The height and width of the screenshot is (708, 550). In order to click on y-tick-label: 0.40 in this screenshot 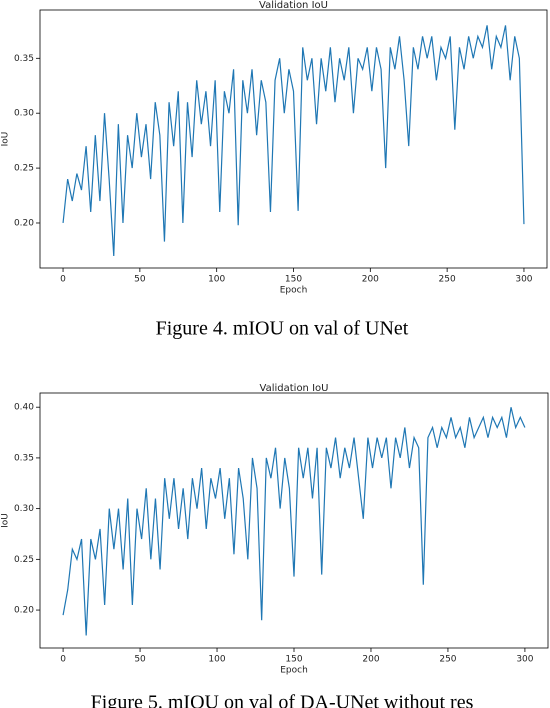, I will do `click(24, 408)`.